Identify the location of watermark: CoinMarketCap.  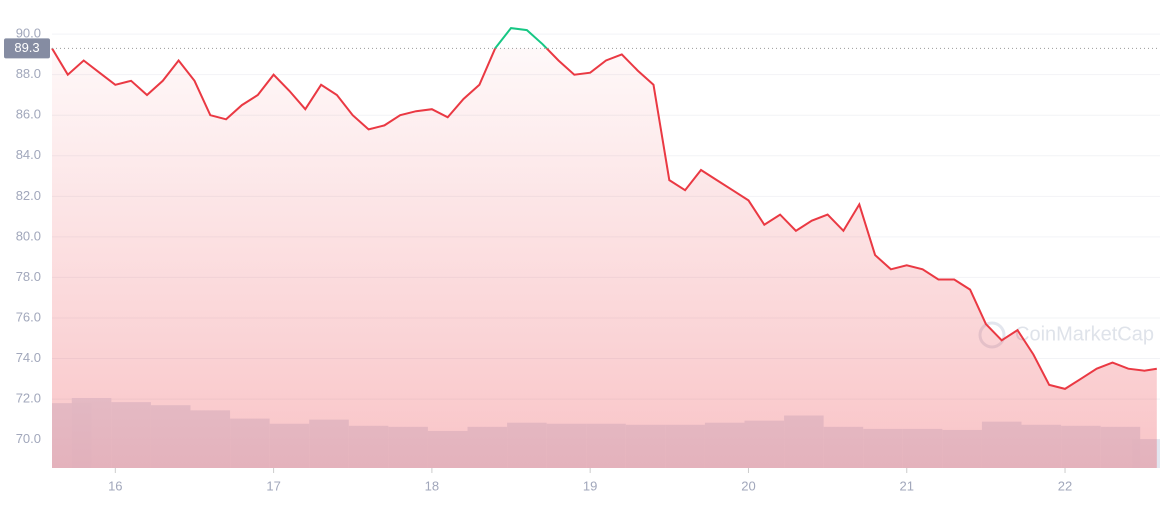
(1084, 334).